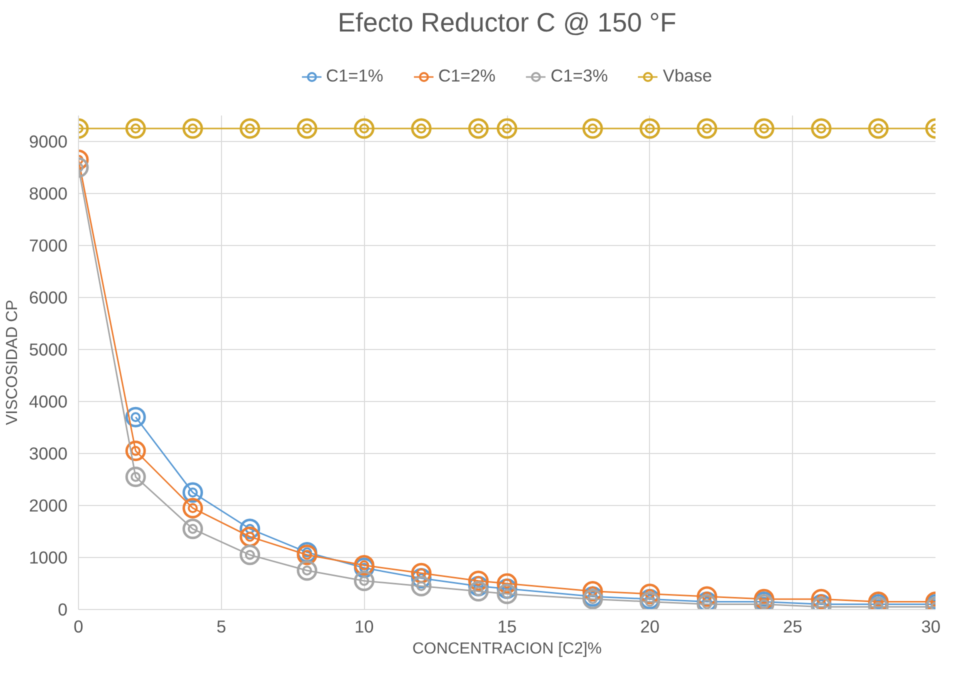 The height and width of the screenshot is (675, 961). Describe the element at coordinates (931, 626) in the screenshot. I see `x-tick-label: 30` at that location.